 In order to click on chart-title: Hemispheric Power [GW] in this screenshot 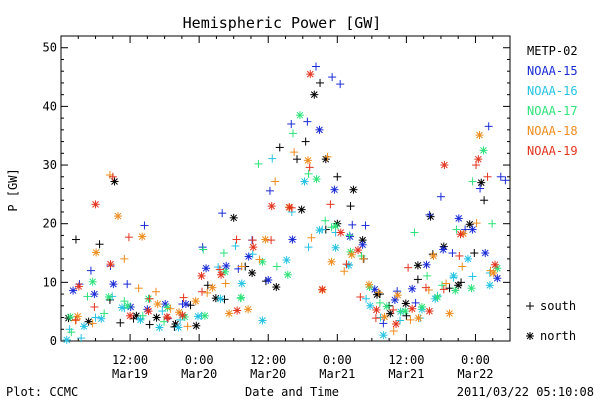, I will do `click(282, 23)`.